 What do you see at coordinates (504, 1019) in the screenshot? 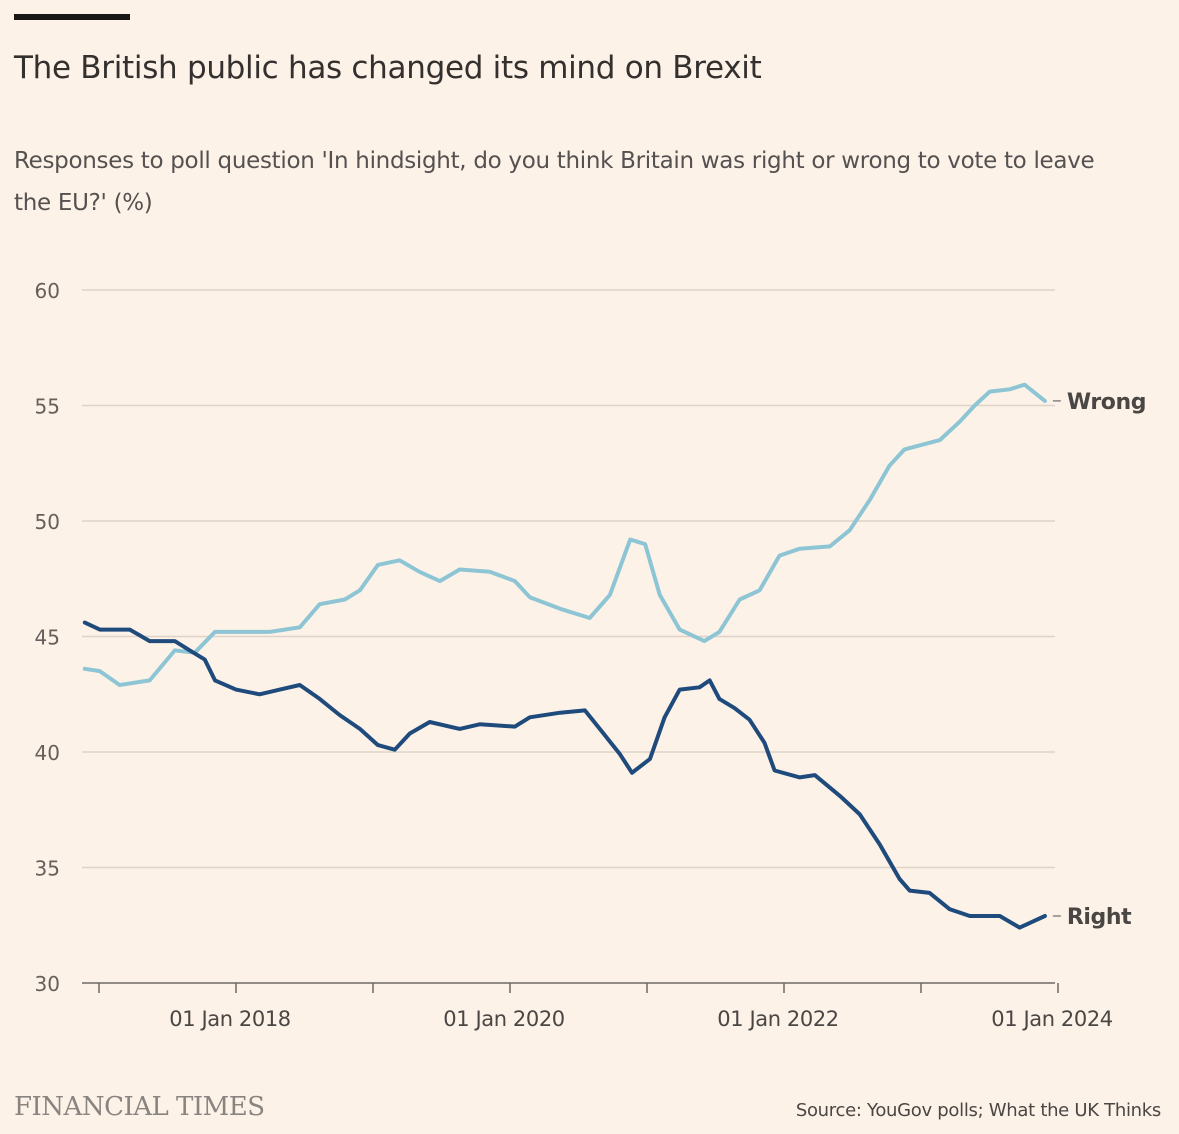
I see `x-tick-label: 01 Jan 2020` at bounding box center [504, 1019].